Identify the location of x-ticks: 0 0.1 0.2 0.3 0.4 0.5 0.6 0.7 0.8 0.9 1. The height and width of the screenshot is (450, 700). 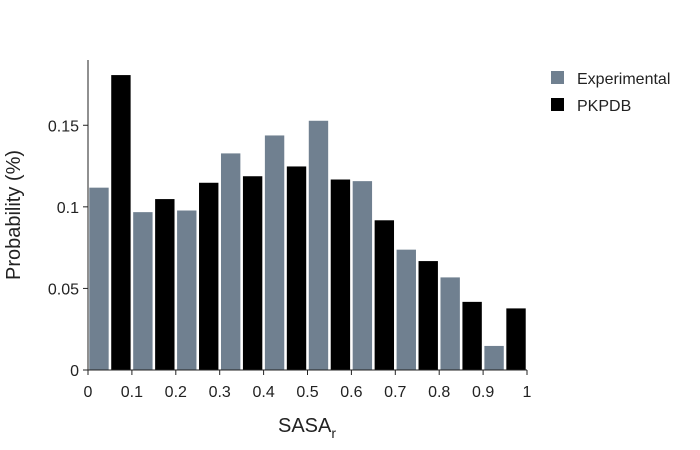
(308, 385).